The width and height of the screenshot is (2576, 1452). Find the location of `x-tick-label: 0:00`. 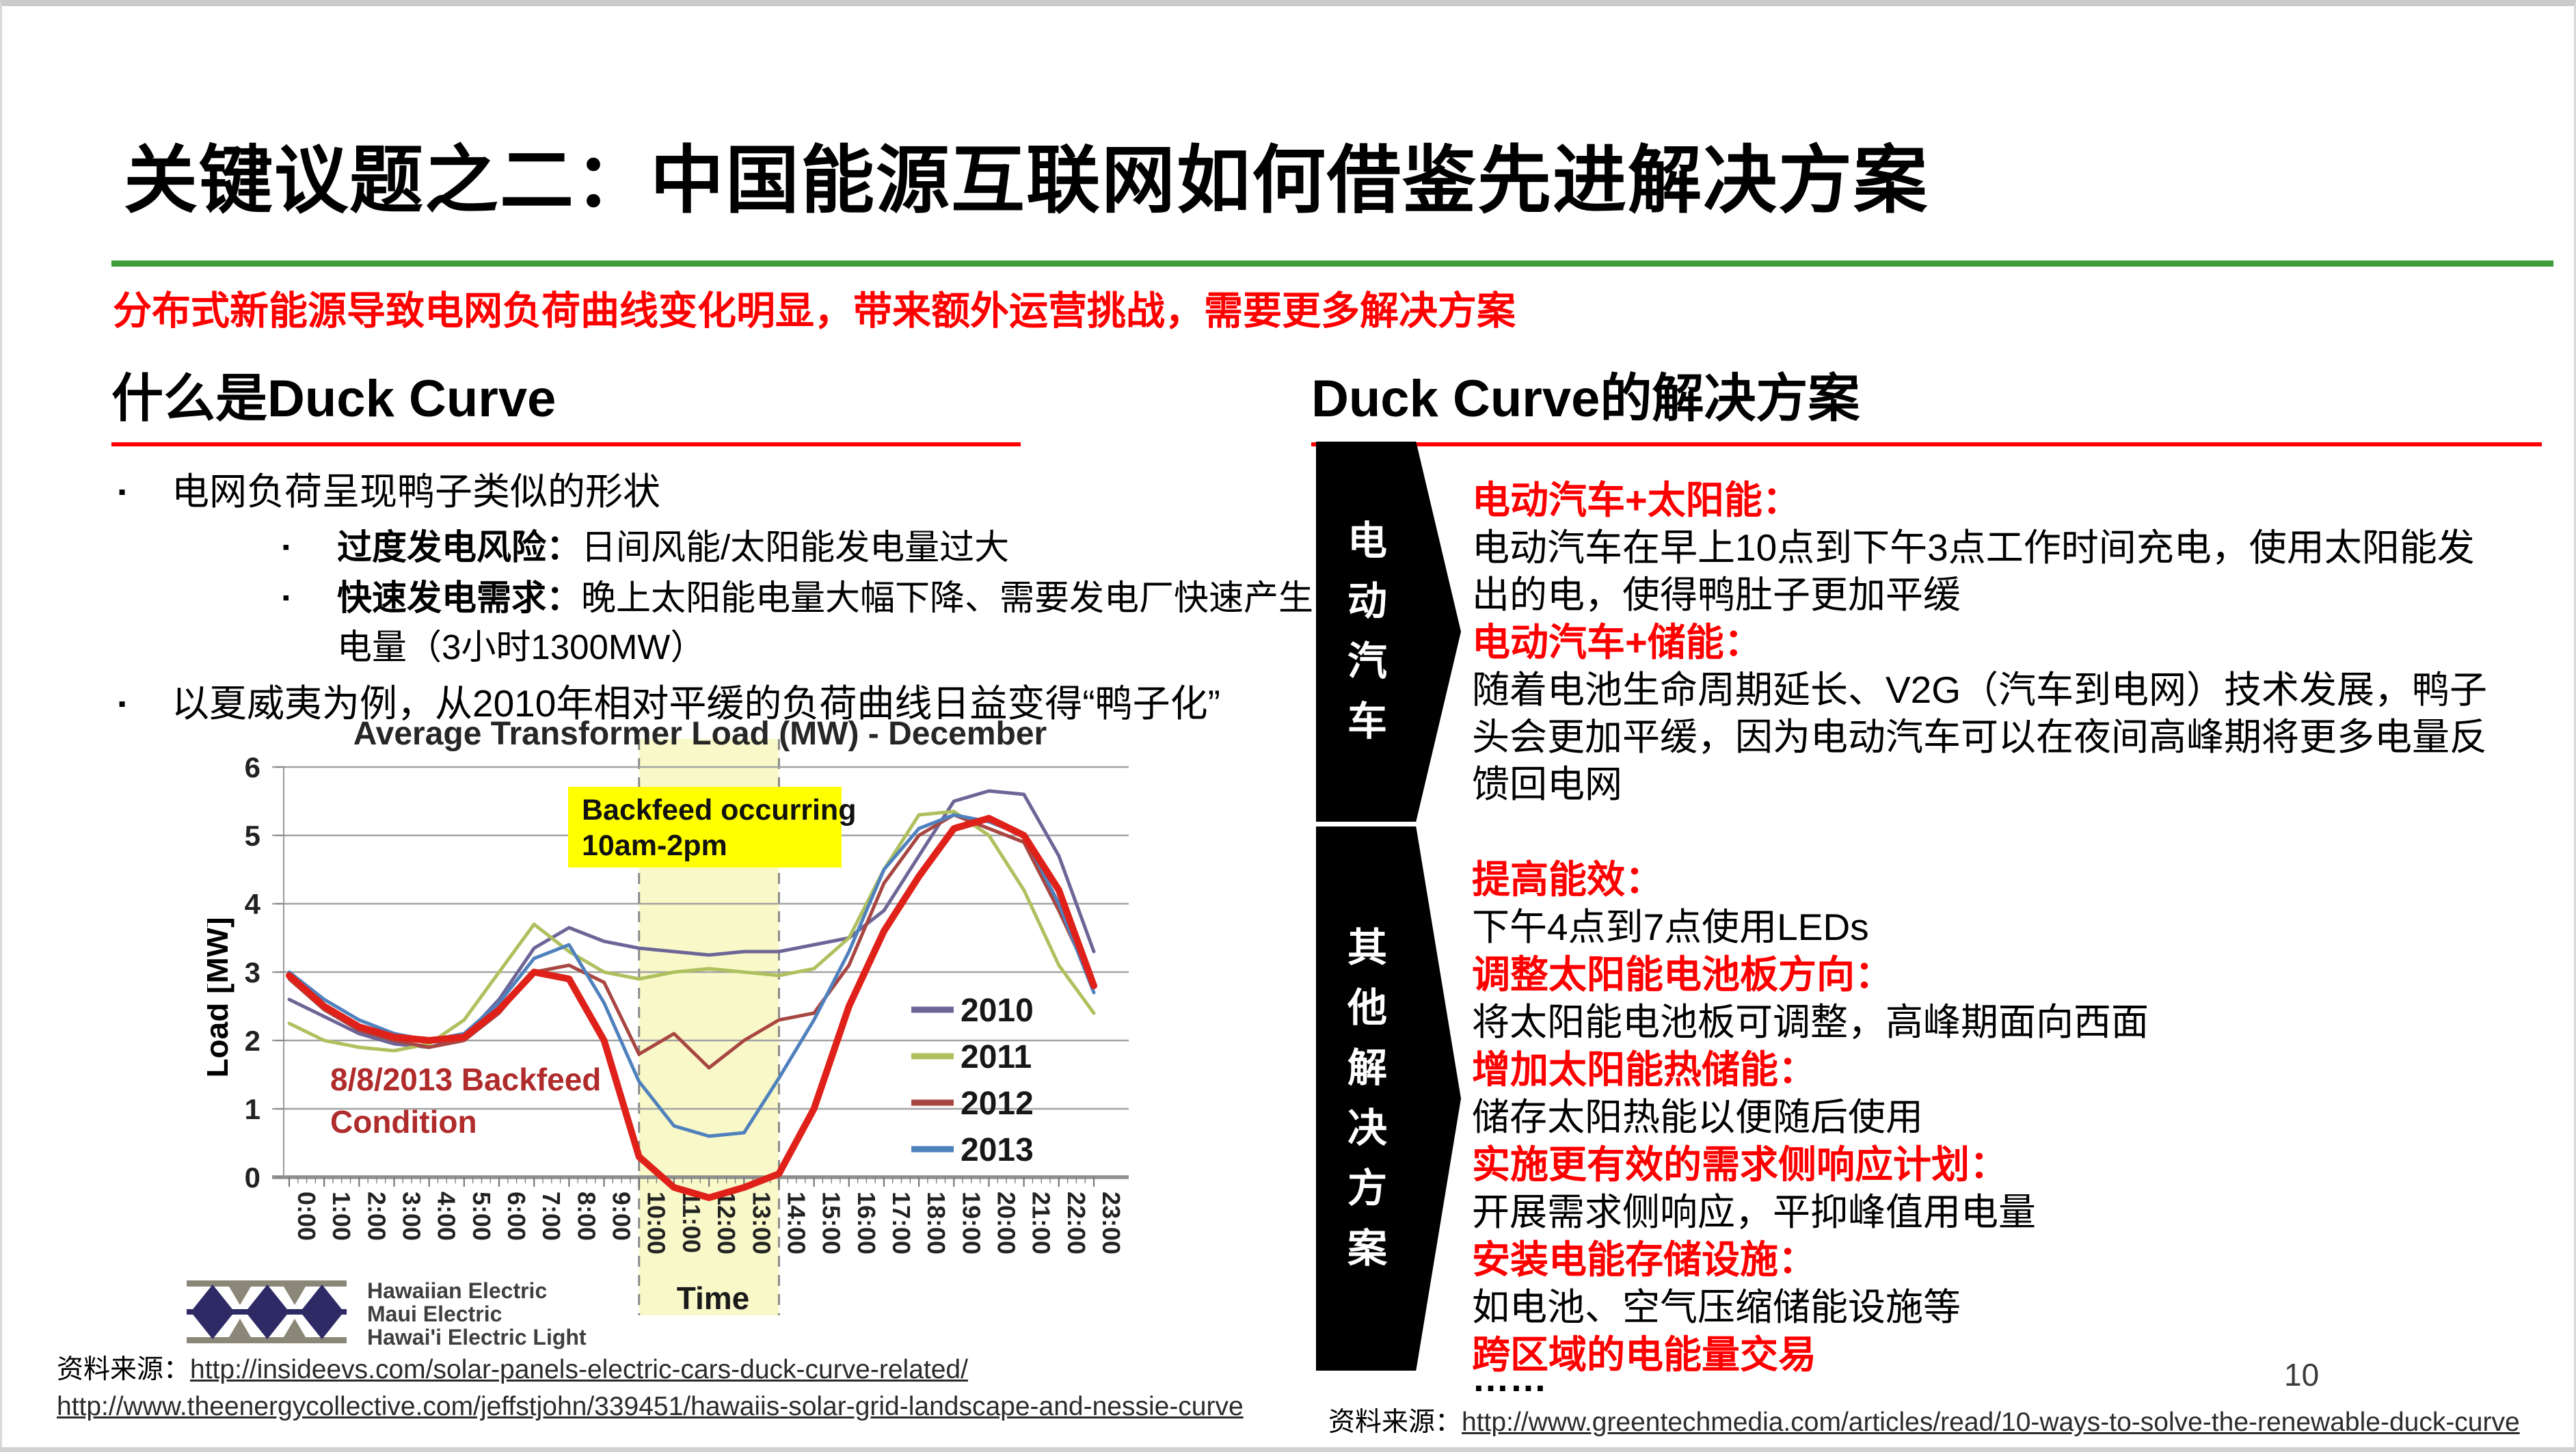

x-tick-label: 0:00 is located at coordinates (307, 1216).